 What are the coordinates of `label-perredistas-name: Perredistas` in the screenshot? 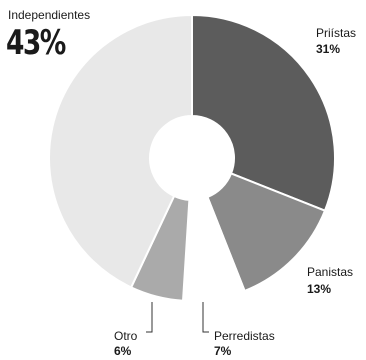 It's located at (244, 336).